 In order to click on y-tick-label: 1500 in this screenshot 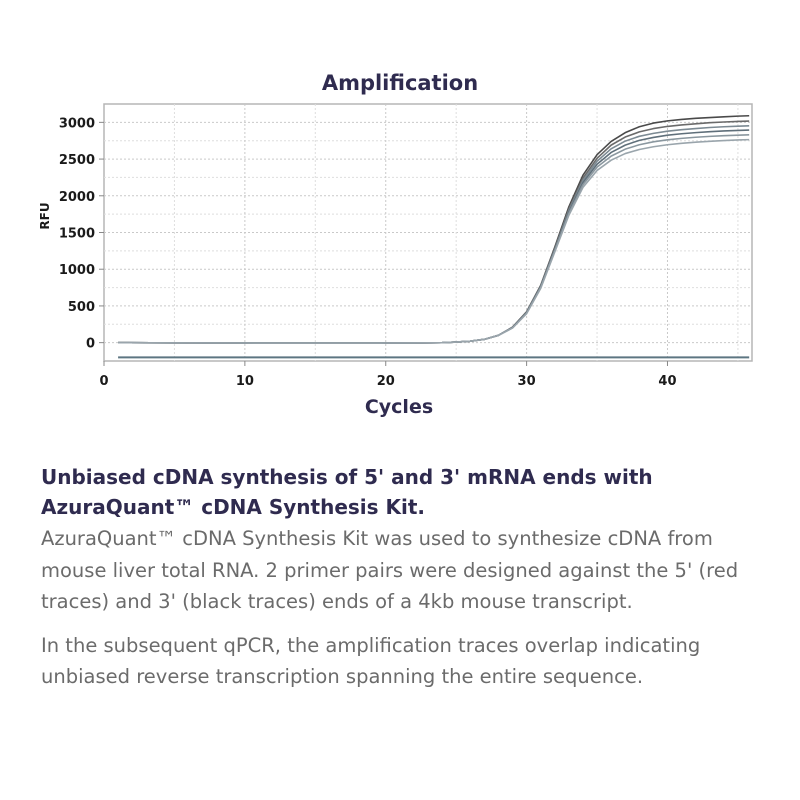, I will do `click(77, 234)`.